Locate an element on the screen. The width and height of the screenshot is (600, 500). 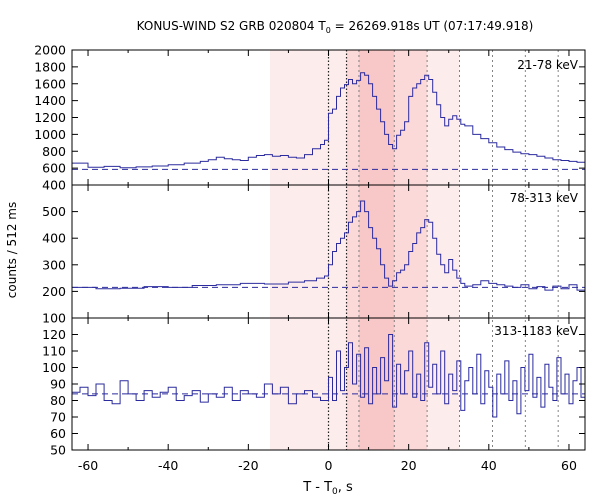
y-tick-label: 1000 is located at coordinates (50, 134).